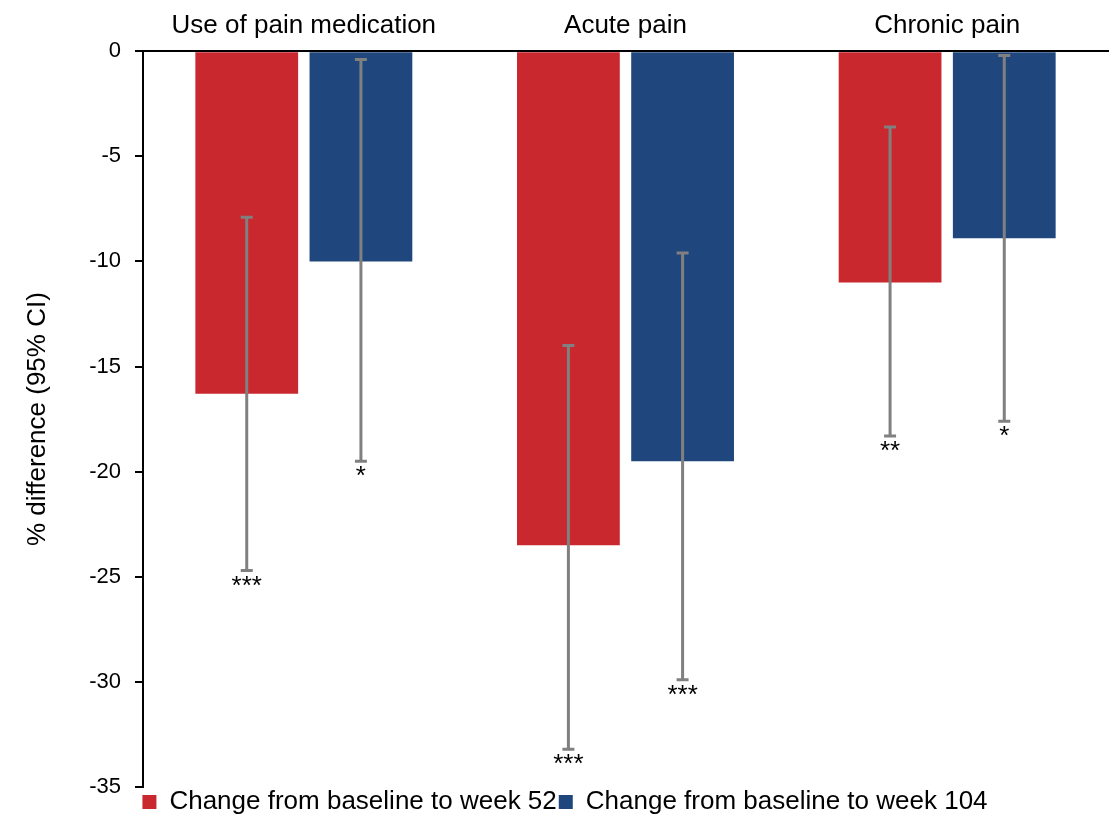 Image resolution: width=1112 pixels, height=825 pixels. I want to click on annotation: **, so click(890, 450).